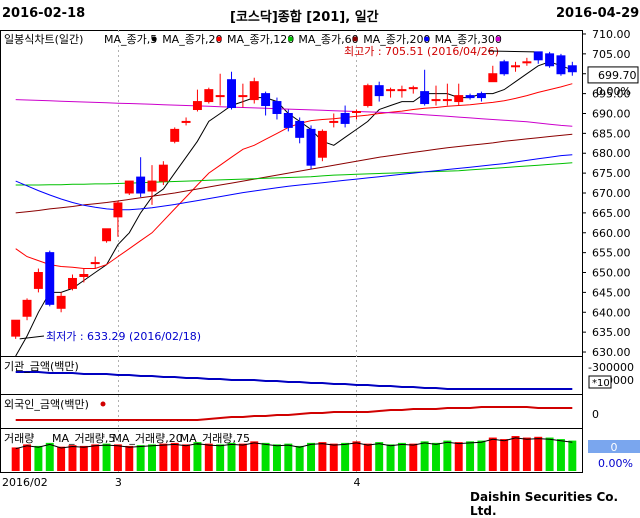 The image size is (640, 518). Describe the element at coordinates (44, 13) in the screenshot. I see `start-date: 2016-02-18` at that location.